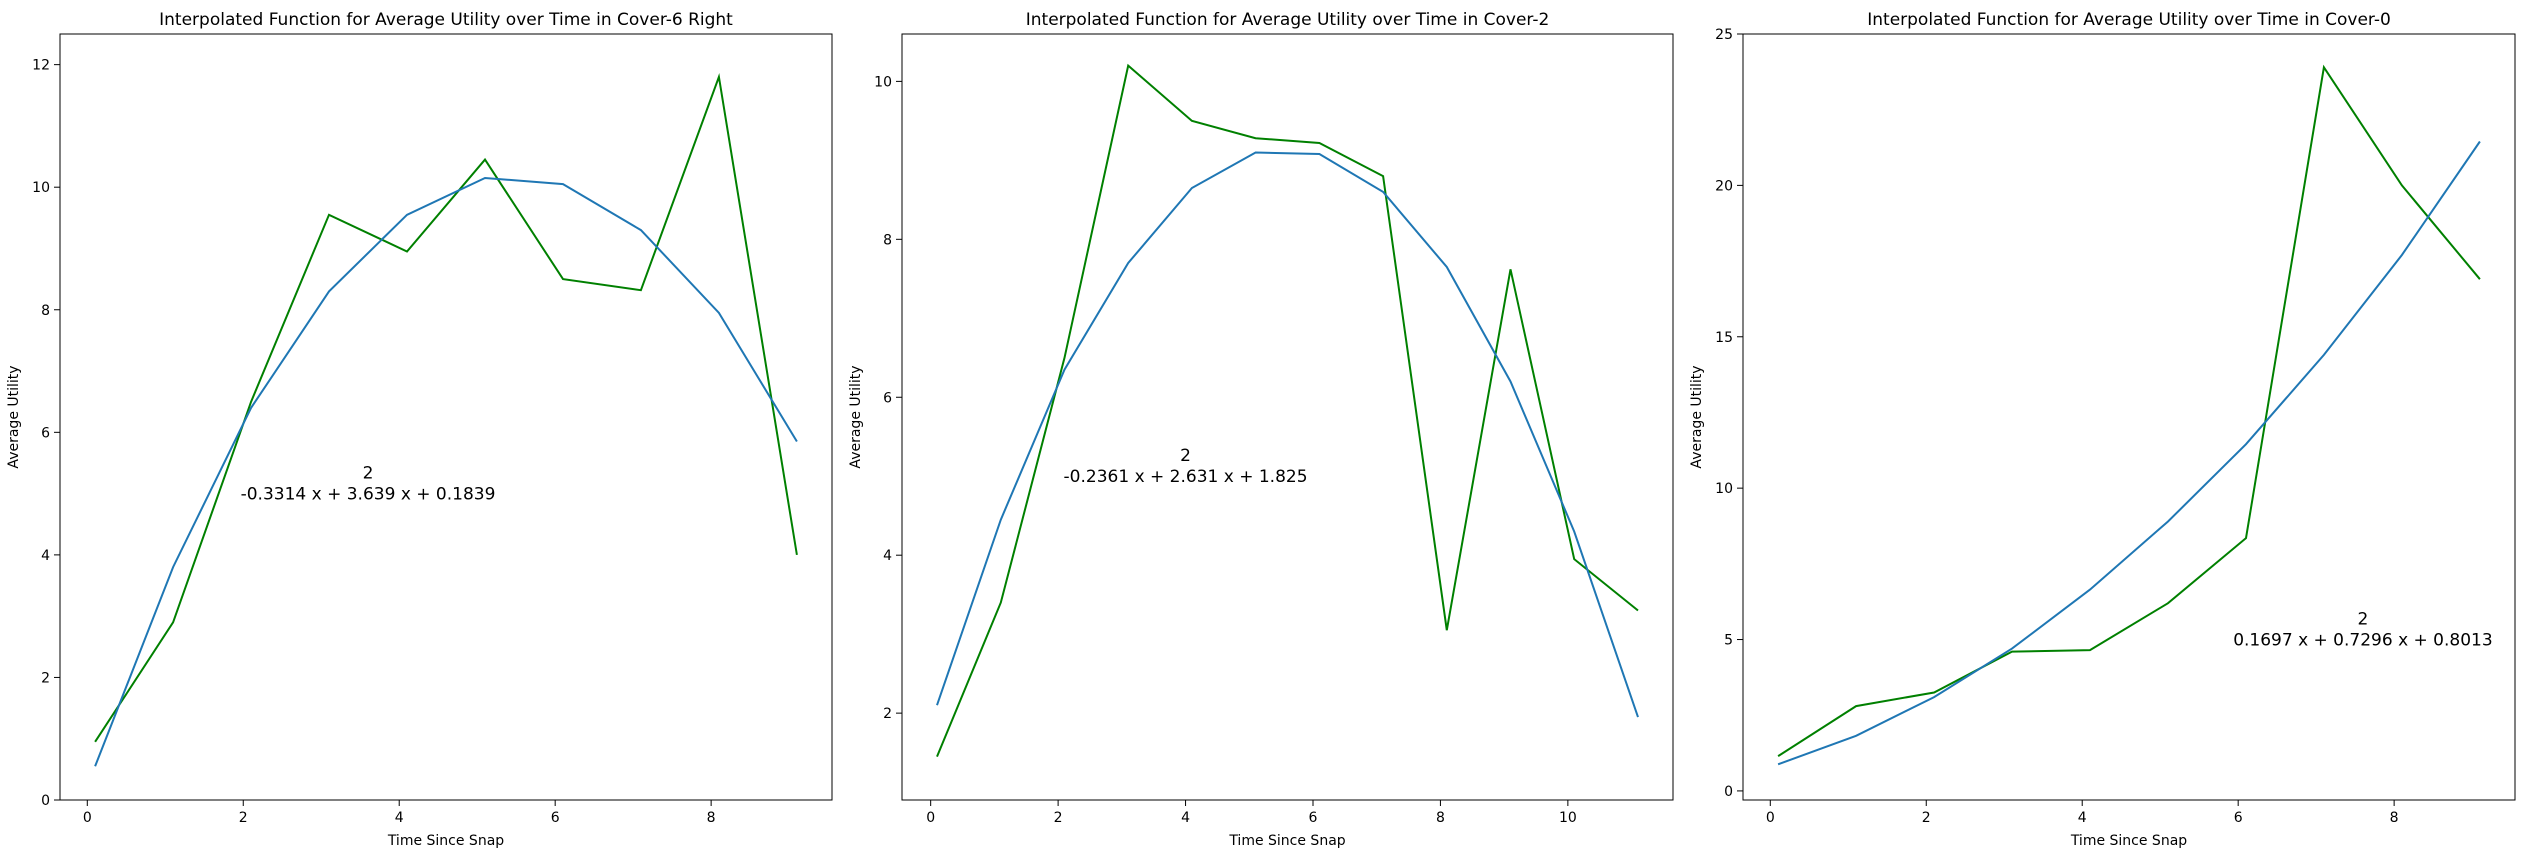 This screenshot has height=855, width=2523. I want to click on chart-3-x-tick-label: 2, so click(1926, 818).